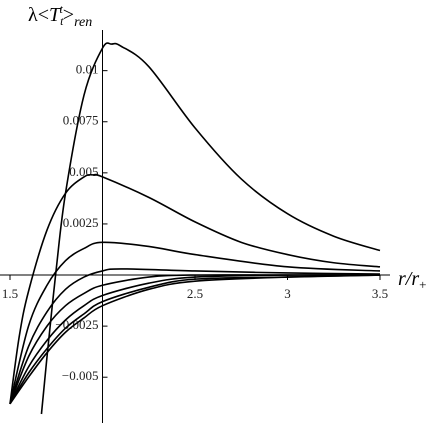 Image resolution: width=436 pixels, height=423 pixels. What do you see at coordinates (195, 293) in the screenshot?
I see `x-tick-label: 2.5` at bounding box center [195, 293].